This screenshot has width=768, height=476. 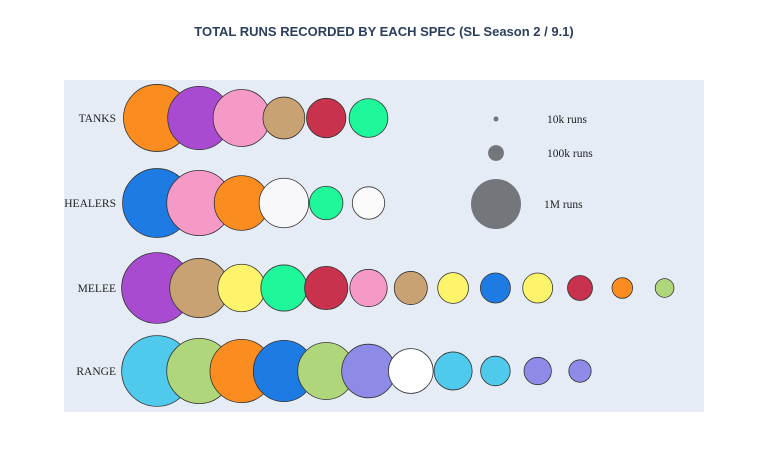 What do you see at coordinates (570, 154) in the screenshot?
I see `legend-label-2: 100k runs` at bounding box center [570, 154].